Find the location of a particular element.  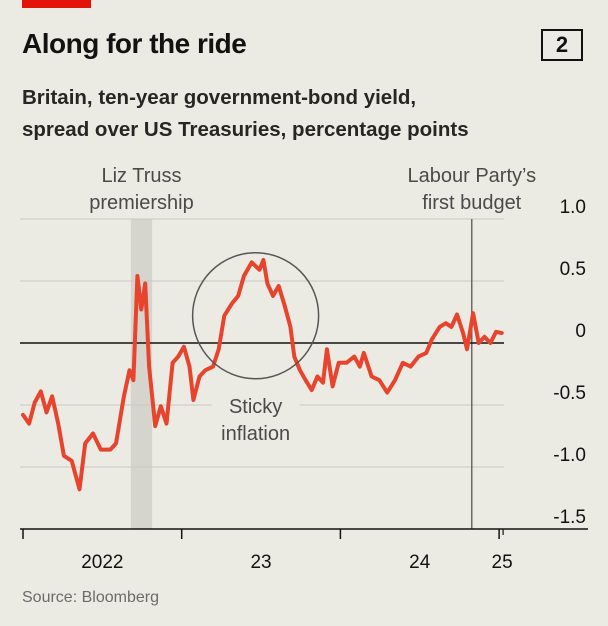

x-tick-label: 23 is located at coordinates (260, 562).